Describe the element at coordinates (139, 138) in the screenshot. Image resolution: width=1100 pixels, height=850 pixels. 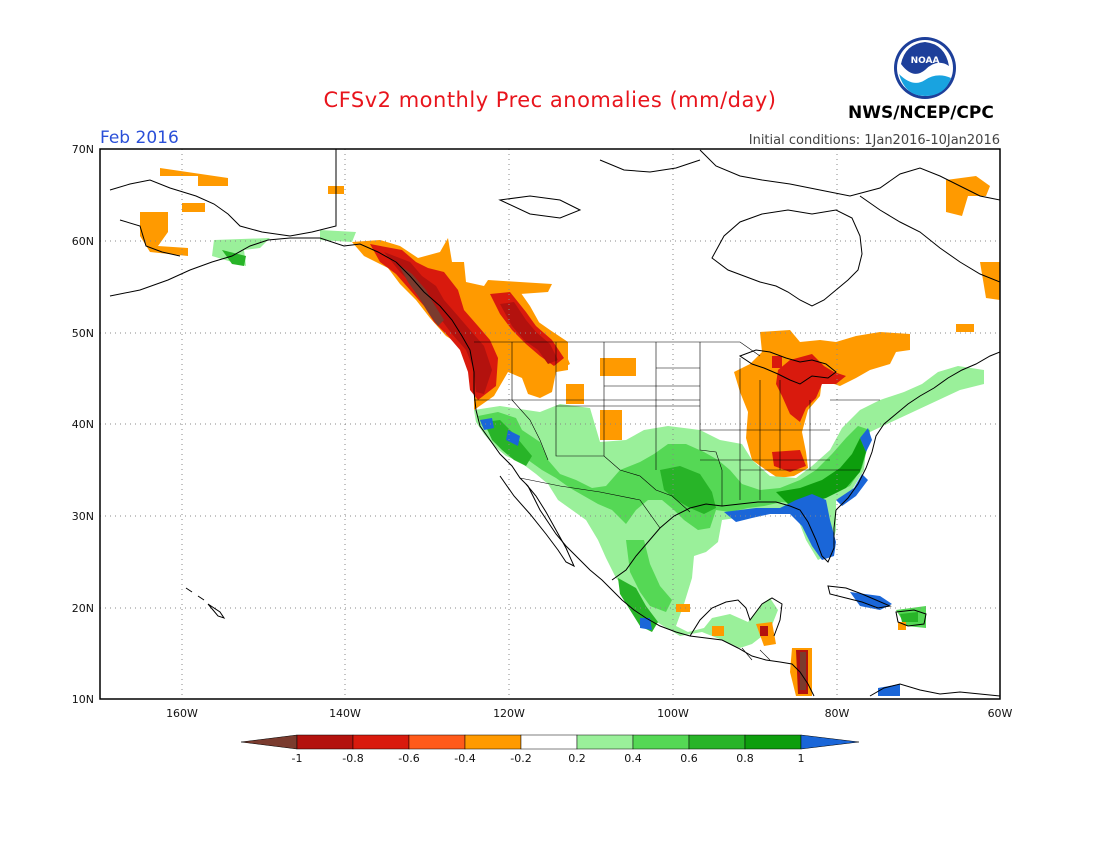
I see `forecast-period: Feb 2016` at that location.